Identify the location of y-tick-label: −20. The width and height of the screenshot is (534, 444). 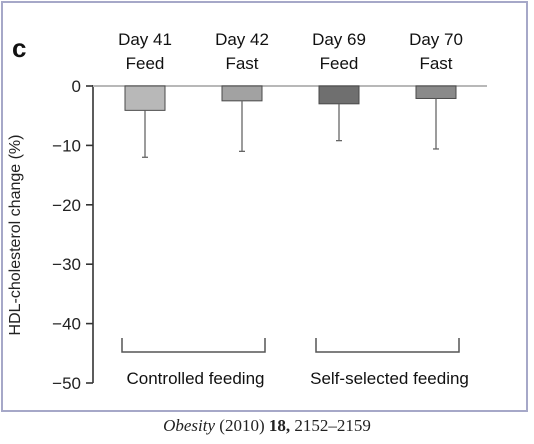
(66, 205).